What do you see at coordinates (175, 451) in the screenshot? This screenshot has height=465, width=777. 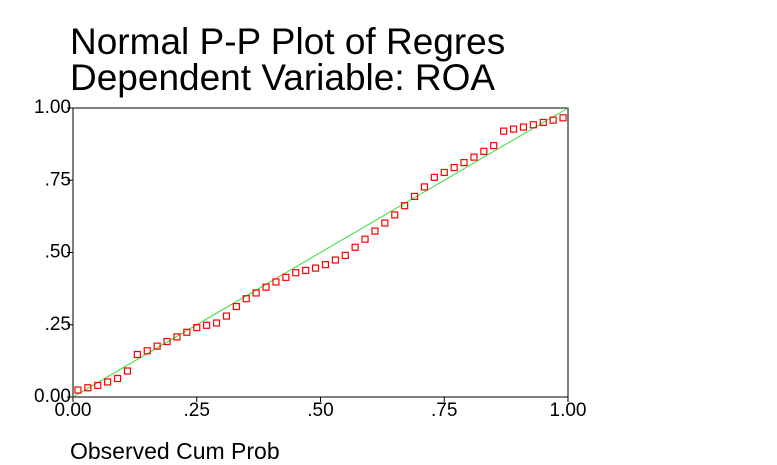 I see `x-axis-label: Observed Cum Prob` at bounding box center [175, 451].